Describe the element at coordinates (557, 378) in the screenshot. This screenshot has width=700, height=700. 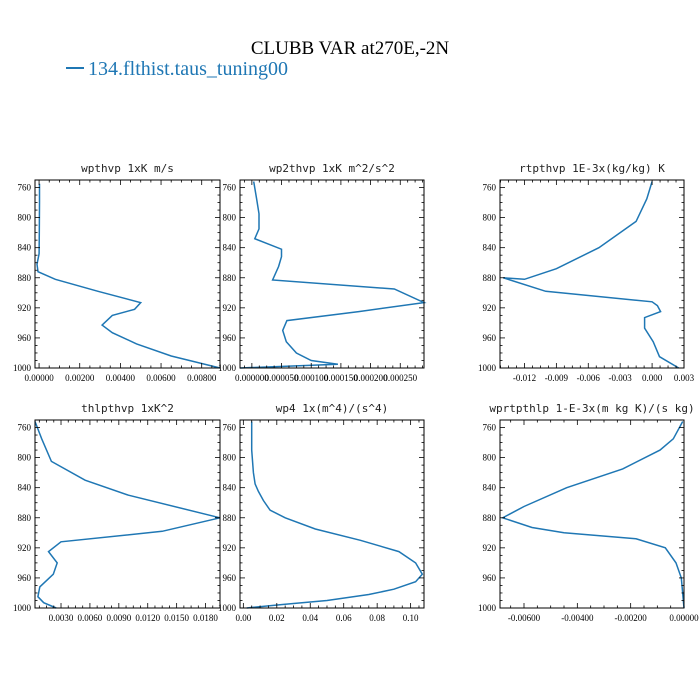
I see `x-tick-label: -0.009` at that location.